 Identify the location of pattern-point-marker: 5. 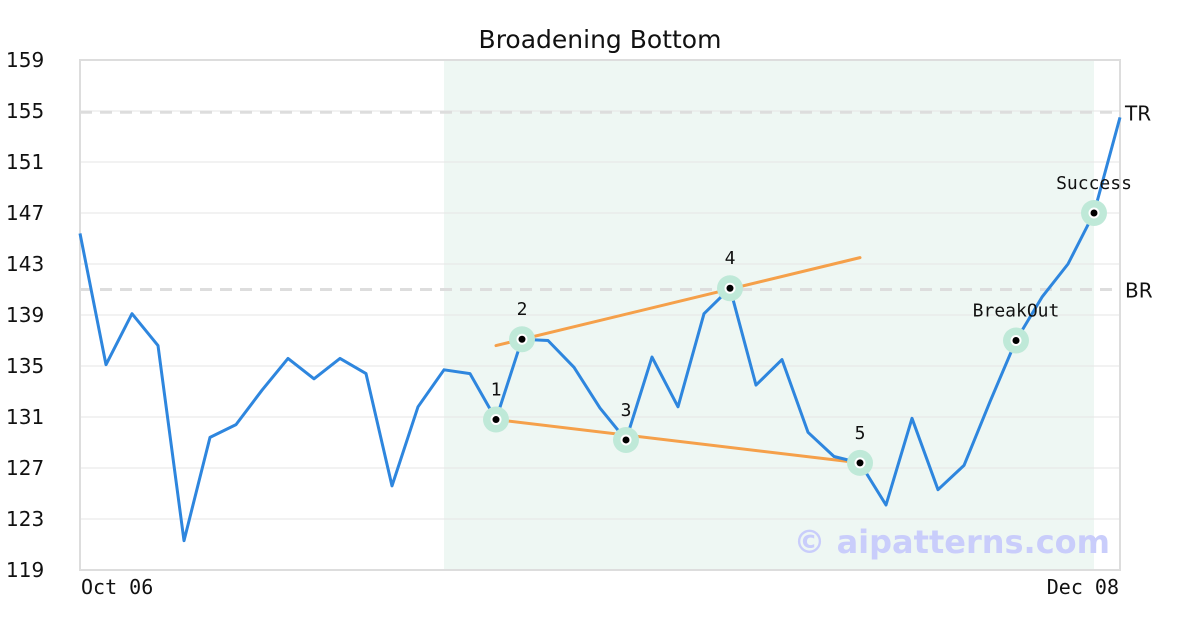
(860, 449).